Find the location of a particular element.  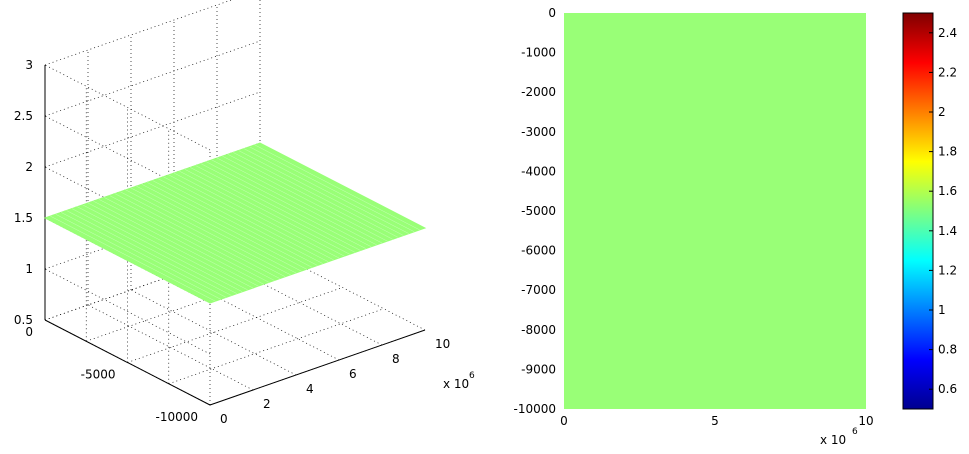

x-tick-label: 4 is located at coordinates (310, 389).